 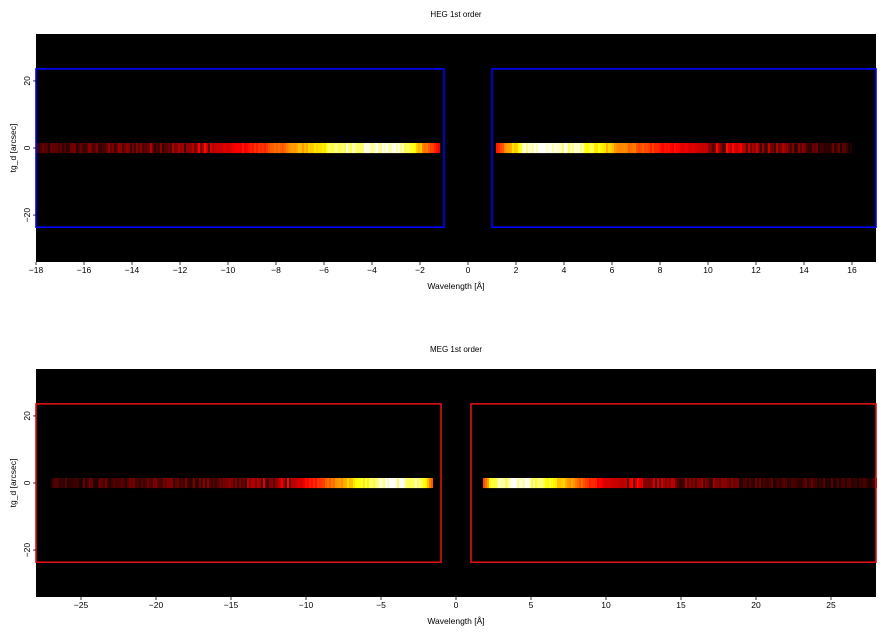 I want to click on heg-y-axis-ticks: −20 0 20, so click(x=29, y=149).